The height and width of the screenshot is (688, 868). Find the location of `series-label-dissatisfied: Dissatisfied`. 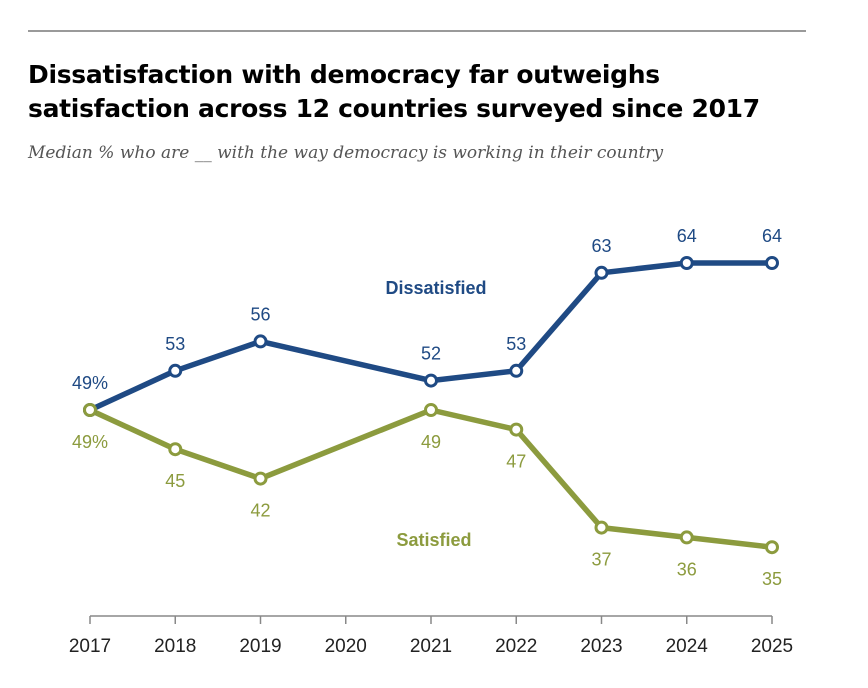

series-label-dissatisfied: Dissatisfied is located at coordinates (435, 288).